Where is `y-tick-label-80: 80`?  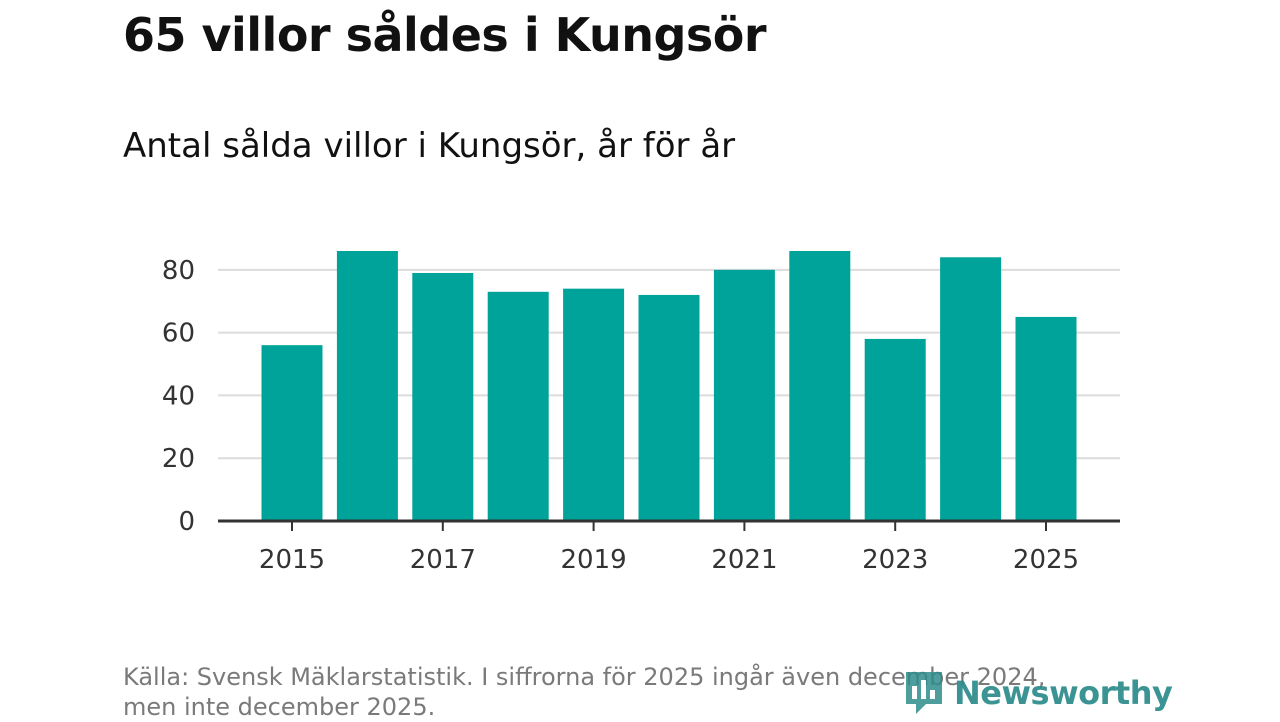
y-tick-label-80: 80 is located at coordinates (178, 271).